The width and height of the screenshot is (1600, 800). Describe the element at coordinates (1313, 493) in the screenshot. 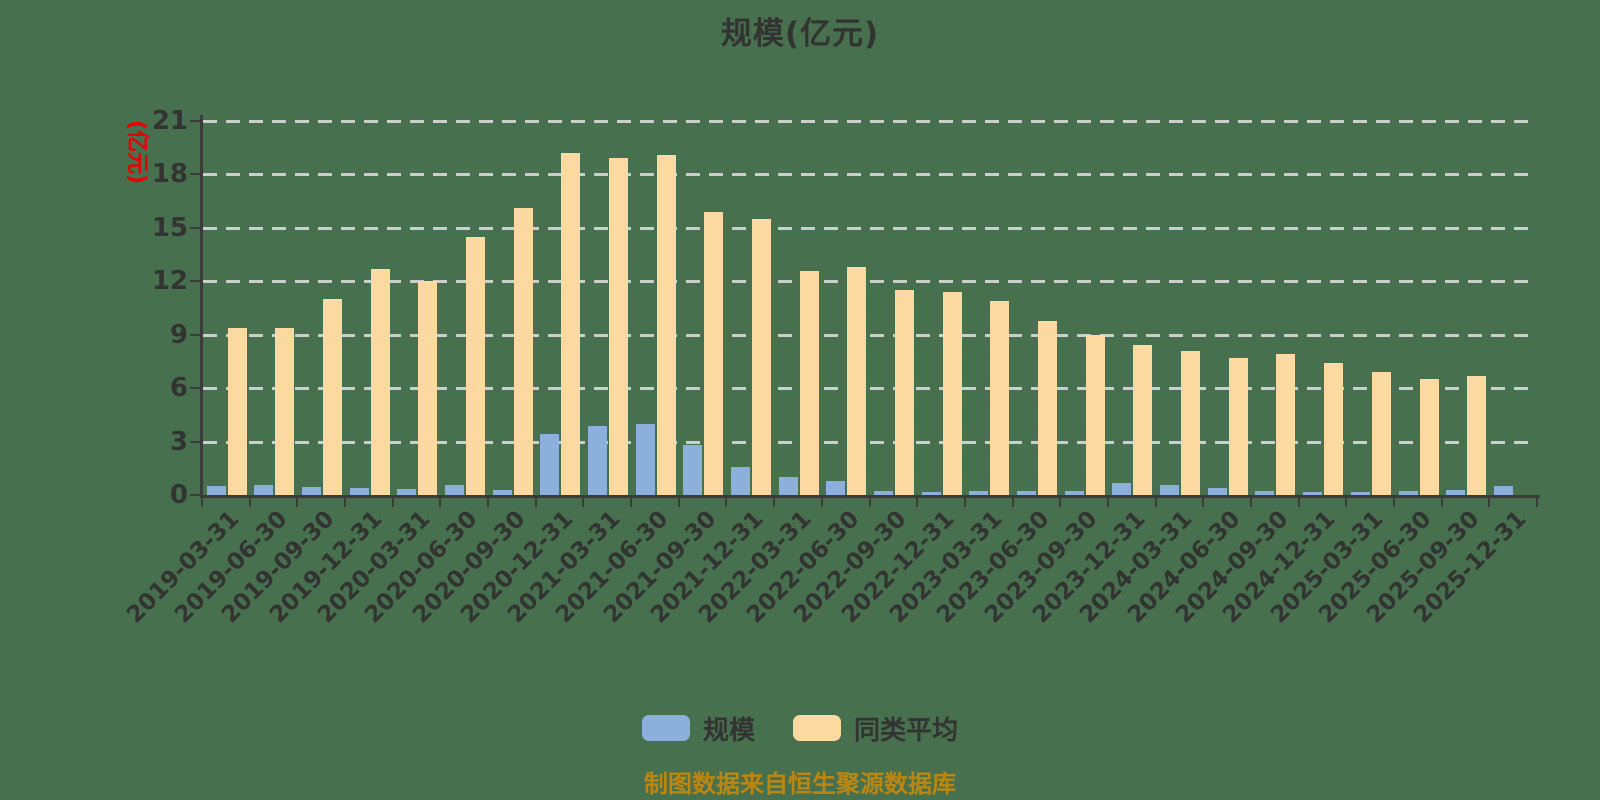

I see `bar-规模-2024-12-31` at that location.